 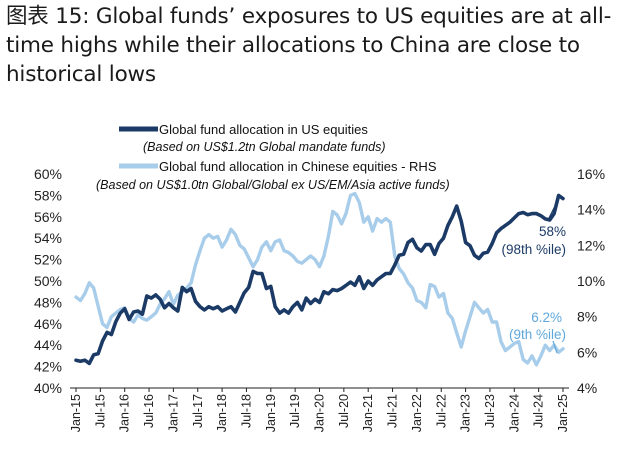 What do you see at coordinates (563, 413) in the screenshot?
I see `x-tick-label: Jan-25` at bounding box center [563, 413].